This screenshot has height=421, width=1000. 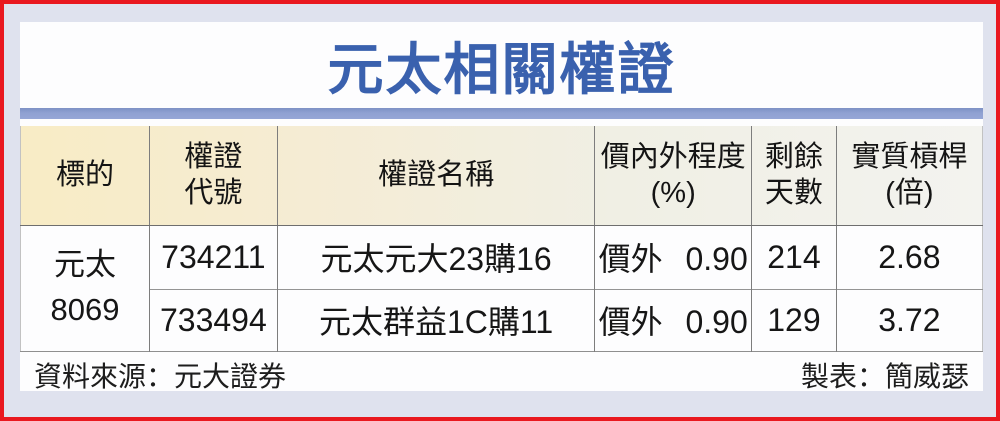 I want to click on leverage-cell: 3.72, so click(x=909, y=319).